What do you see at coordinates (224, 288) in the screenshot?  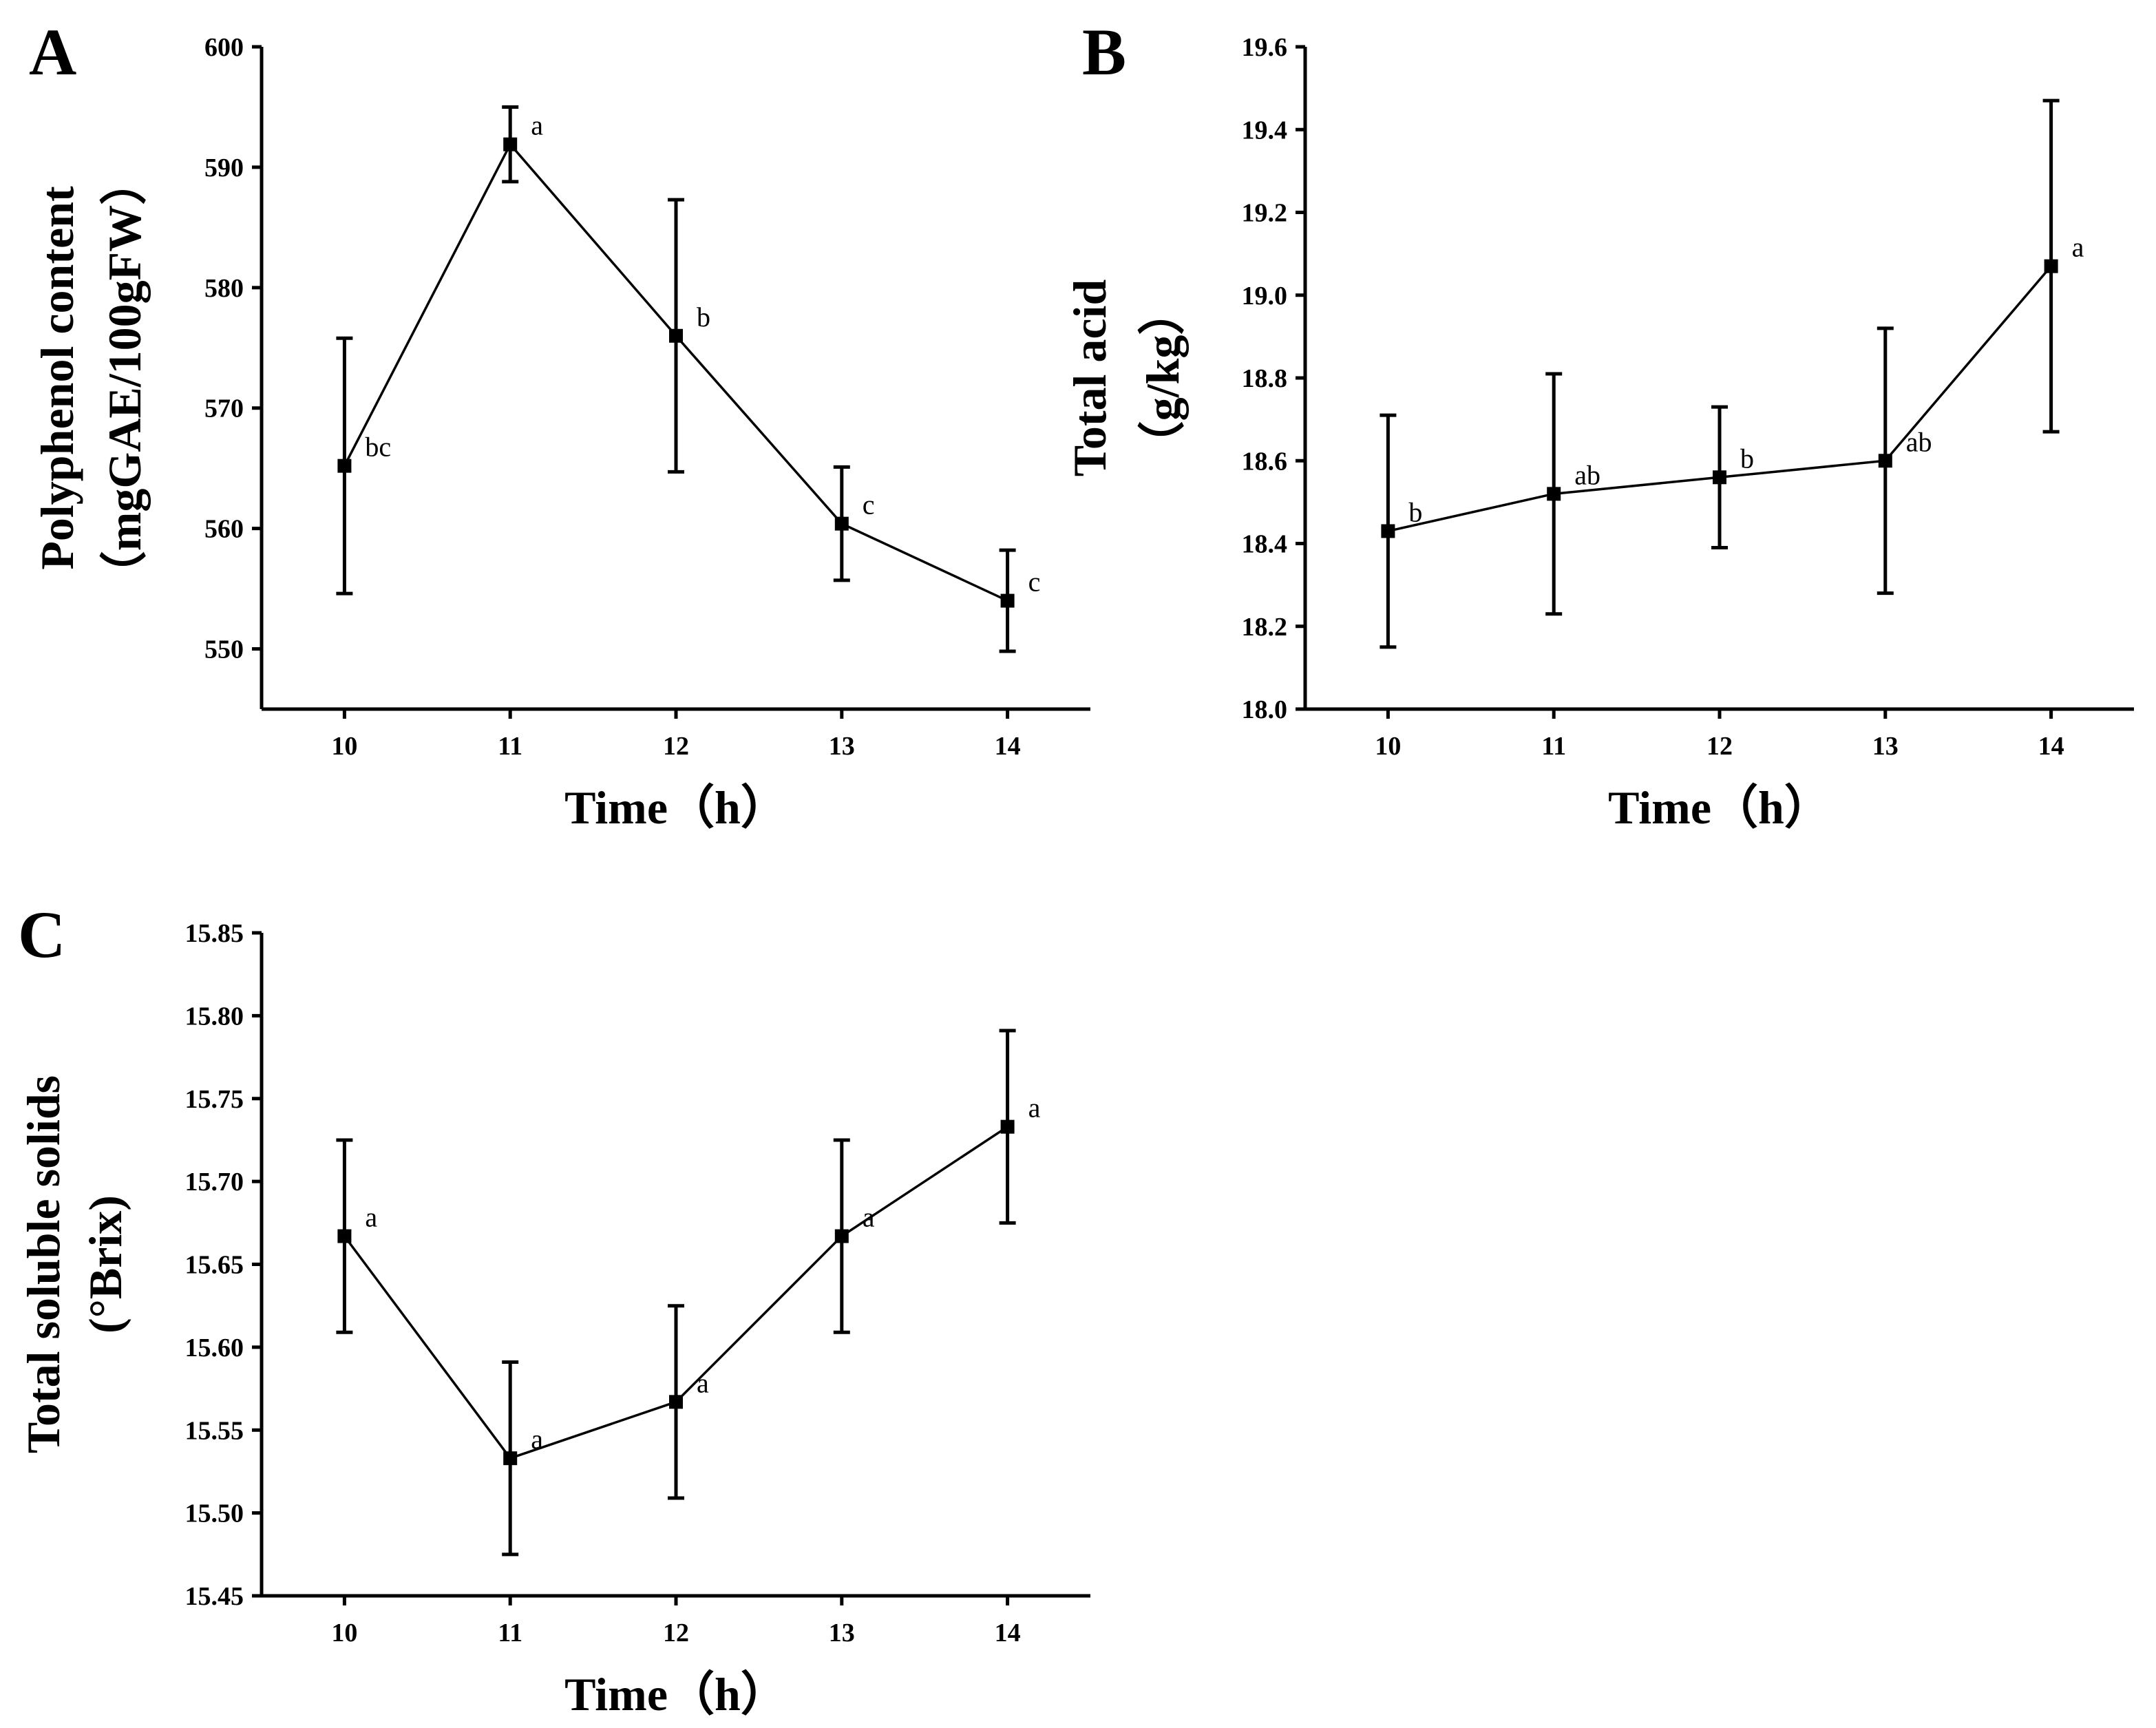 I see `y-tick-label: 580` at bounding box center [224, 288].